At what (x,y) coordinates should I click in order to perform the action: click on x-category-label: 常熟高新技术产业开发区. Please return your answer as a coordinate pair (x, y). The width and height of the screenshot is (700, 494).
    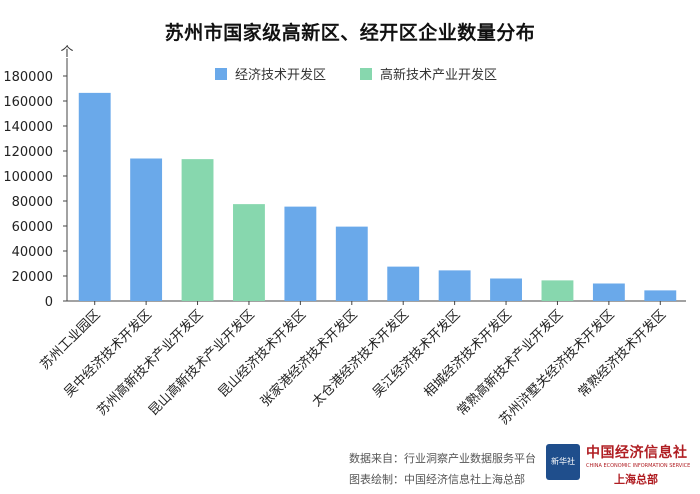
    Looking at the image, I should click on (510, 363).